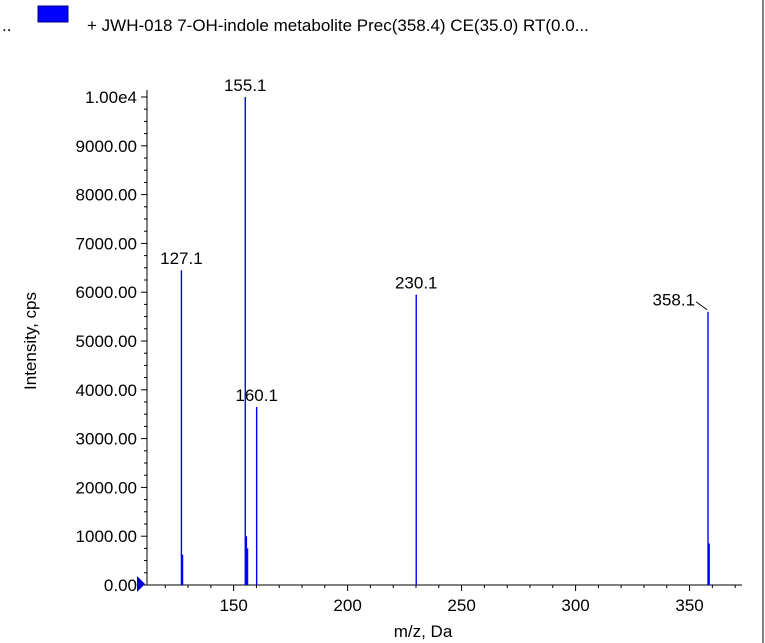 The width and height of the screenshot is (765, 643). What do you see at coordinates (181, 258) in the screenshot?
I see `peak-label: 127.1` at bounding box center [181, 258].